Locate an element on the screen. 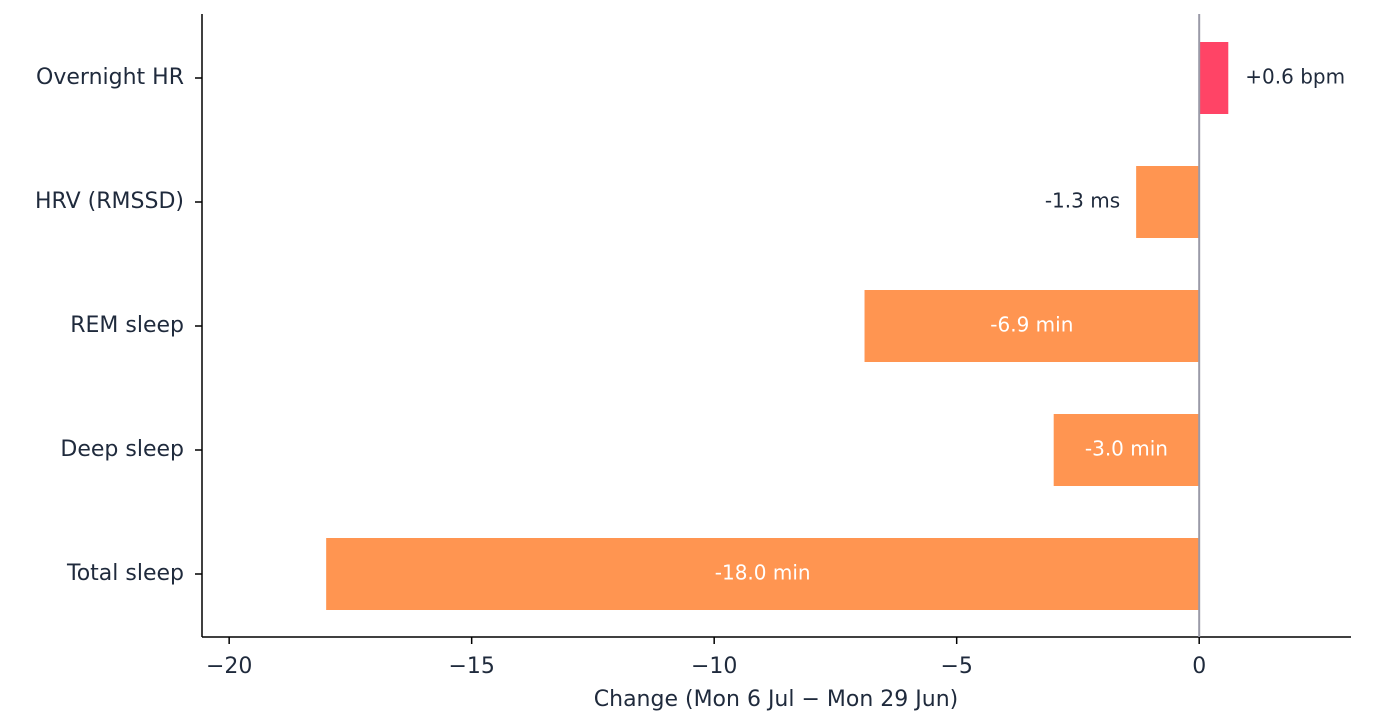 Image resolution: width=1373 pixels, height=728 pixels. value-label: -3.0 min is located at coordinates (1126, 449).